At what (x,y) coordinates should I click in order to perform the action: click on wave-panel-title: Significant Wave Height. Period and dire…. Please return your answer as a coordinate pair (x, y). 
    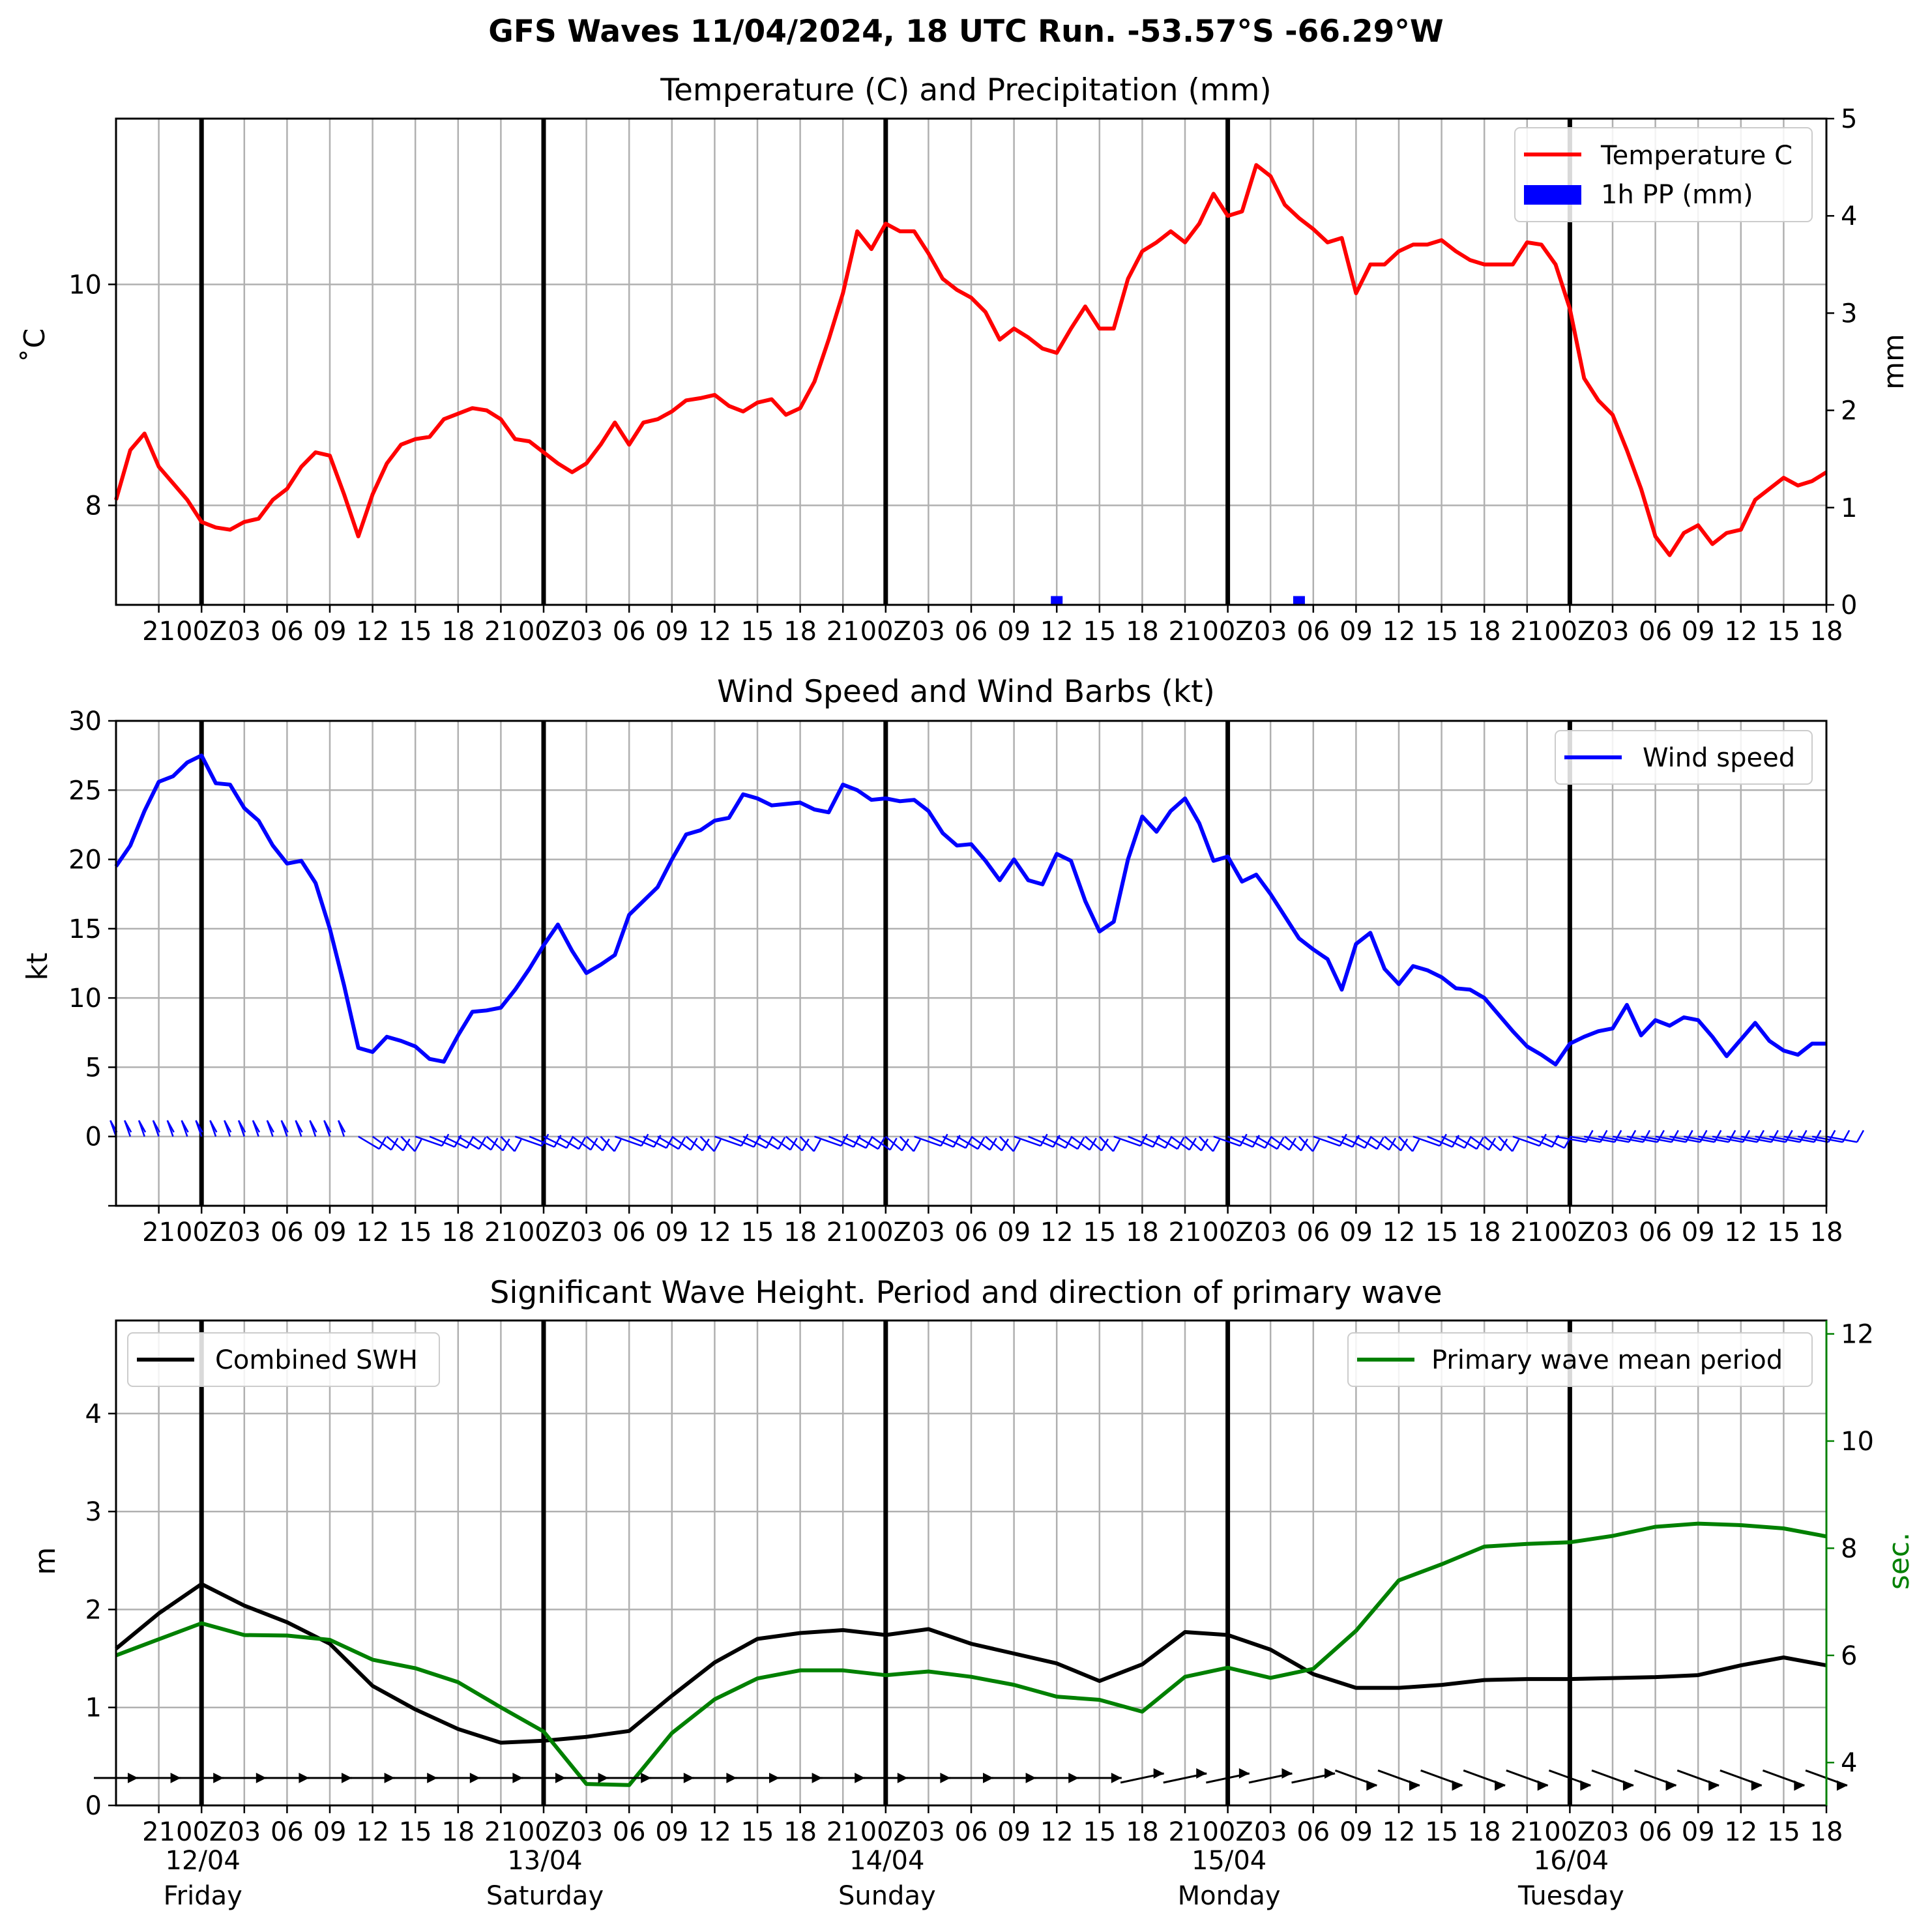
    Looking at the image, I should click on (966, 1293).